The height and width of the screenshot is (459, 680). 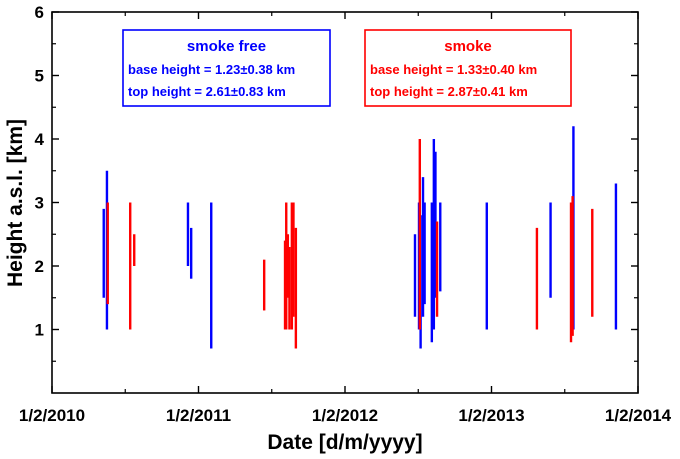 What do you see at coordinates (226, 46) in the screenshot?
I see `legend-title: smoke free` at bounding box center [226, 46].